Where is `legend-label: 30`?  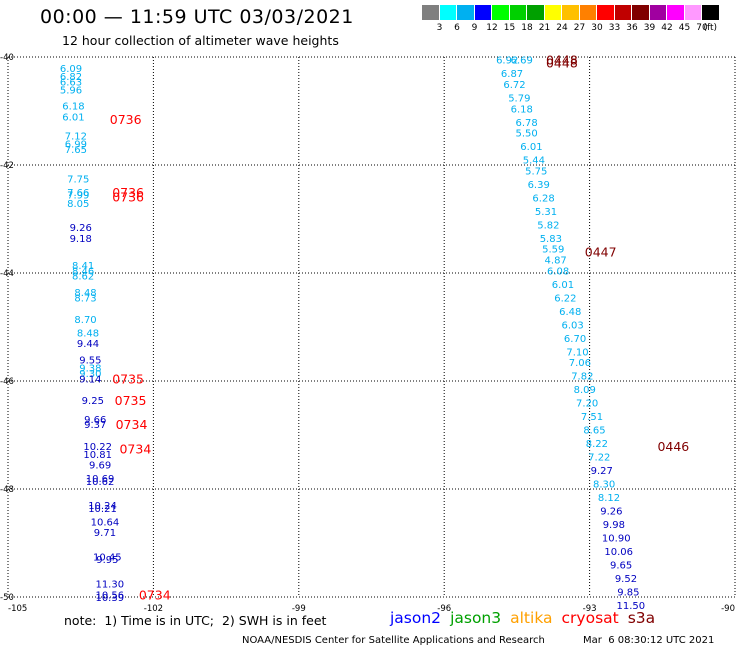 legend-label: 30 is located at coordinates (597, 28).